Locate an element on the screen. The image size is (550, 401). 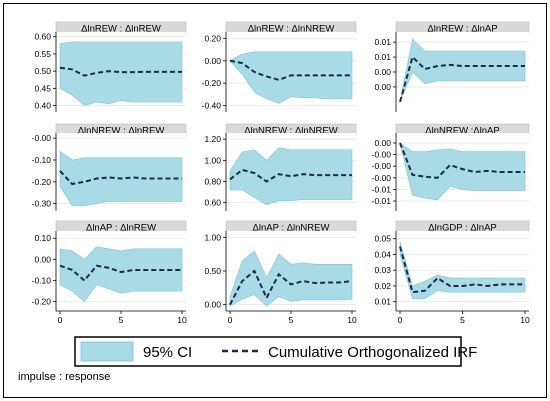
irf-panel: ΔlnREW : ΔlnAP 0.01 0.01 0.00 0.00 is located at coordinates (452, 66).